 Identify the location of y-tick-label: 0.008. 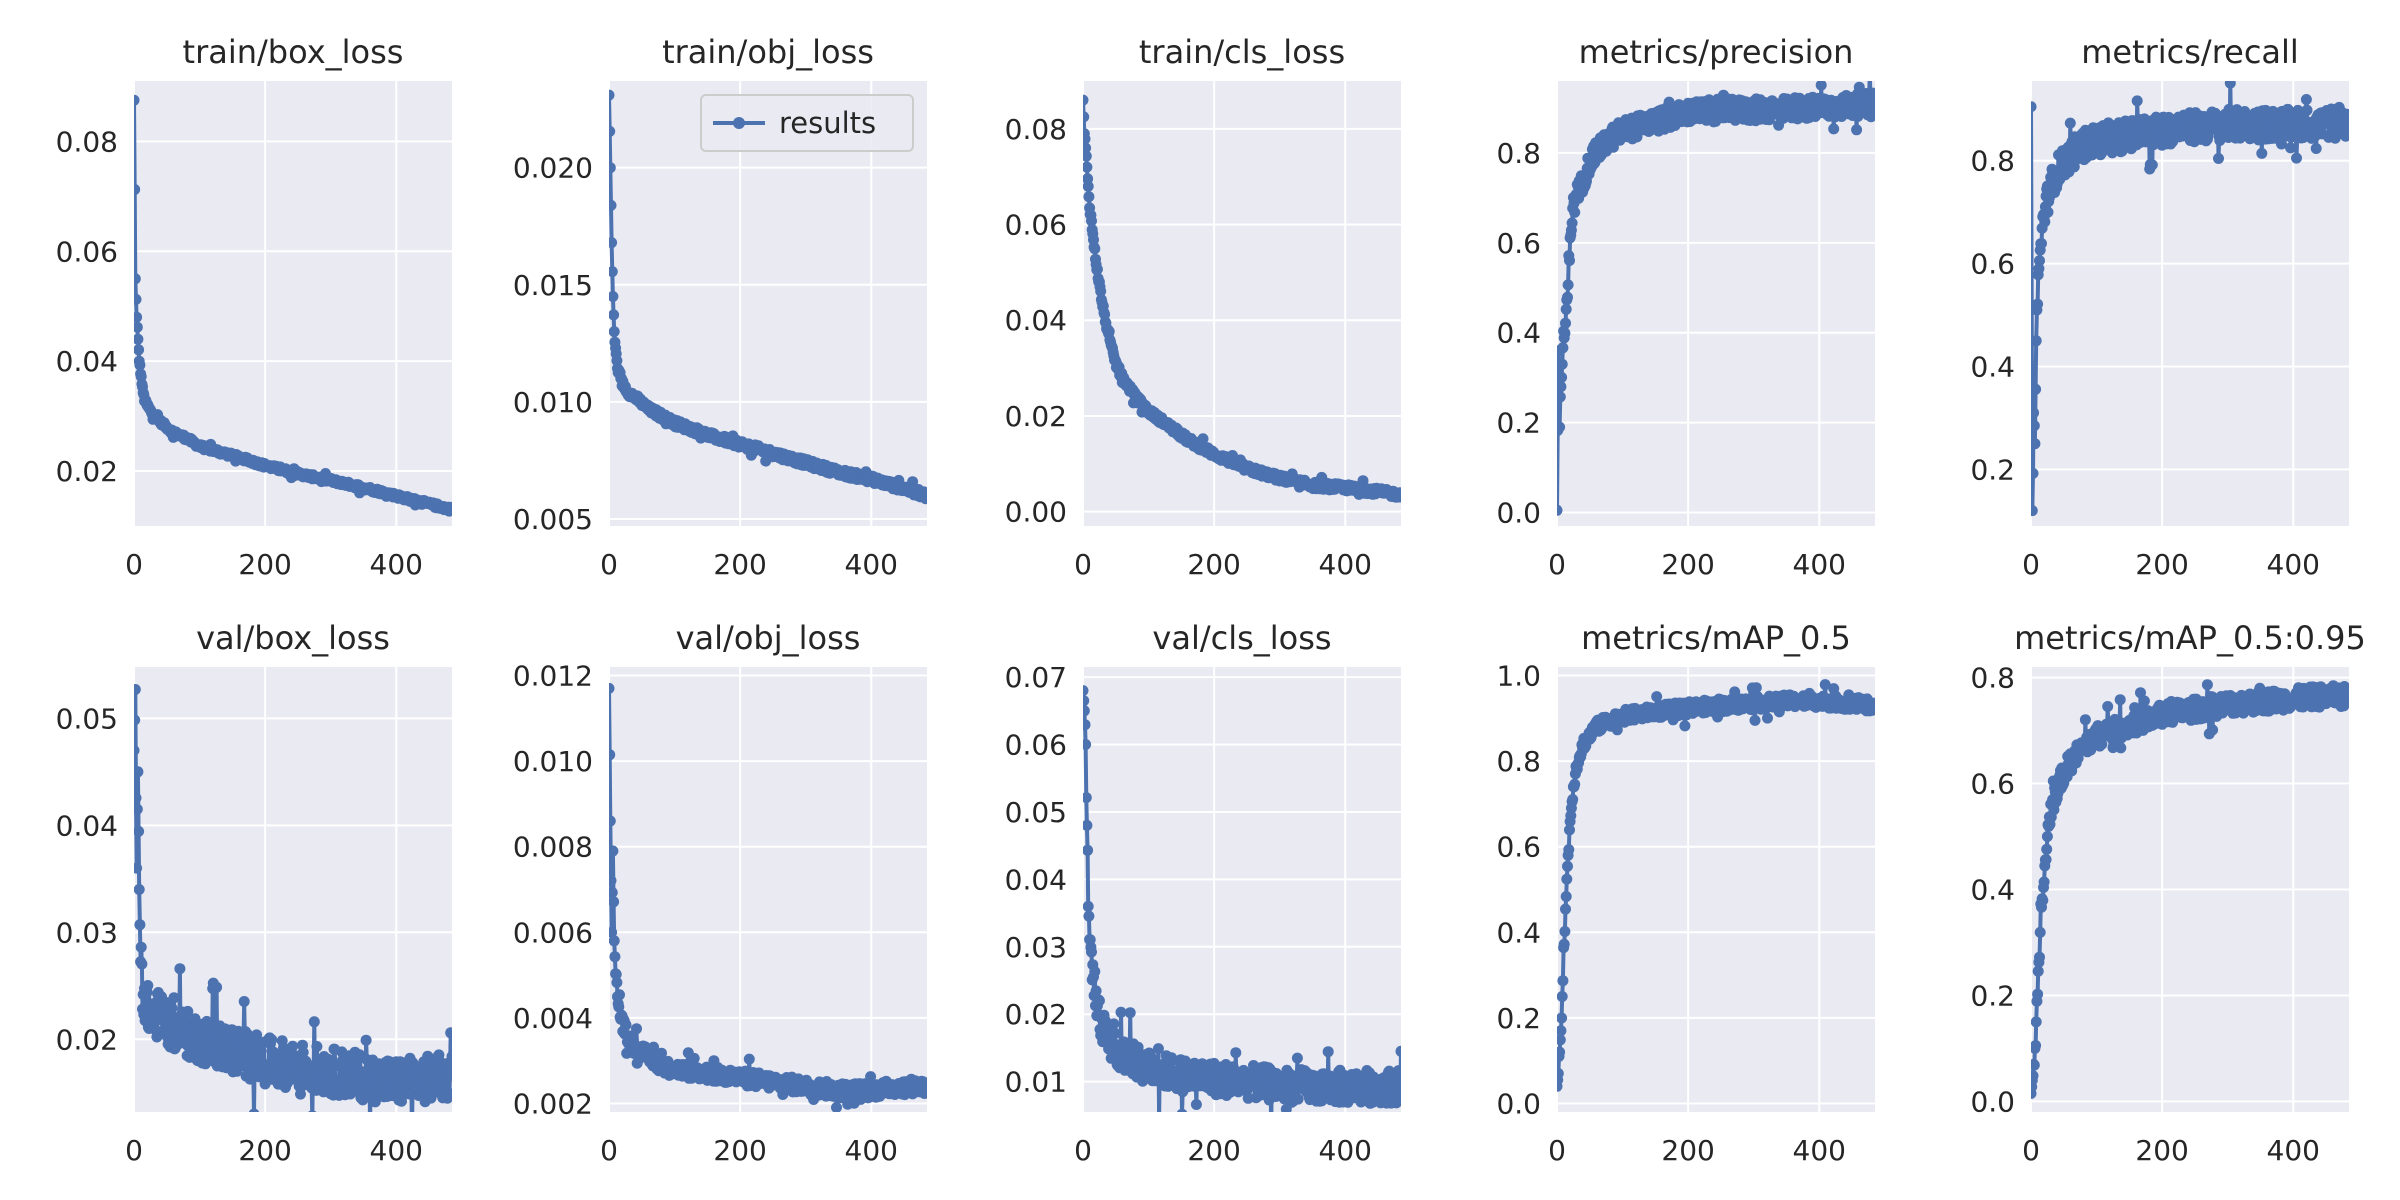
(553, 847).